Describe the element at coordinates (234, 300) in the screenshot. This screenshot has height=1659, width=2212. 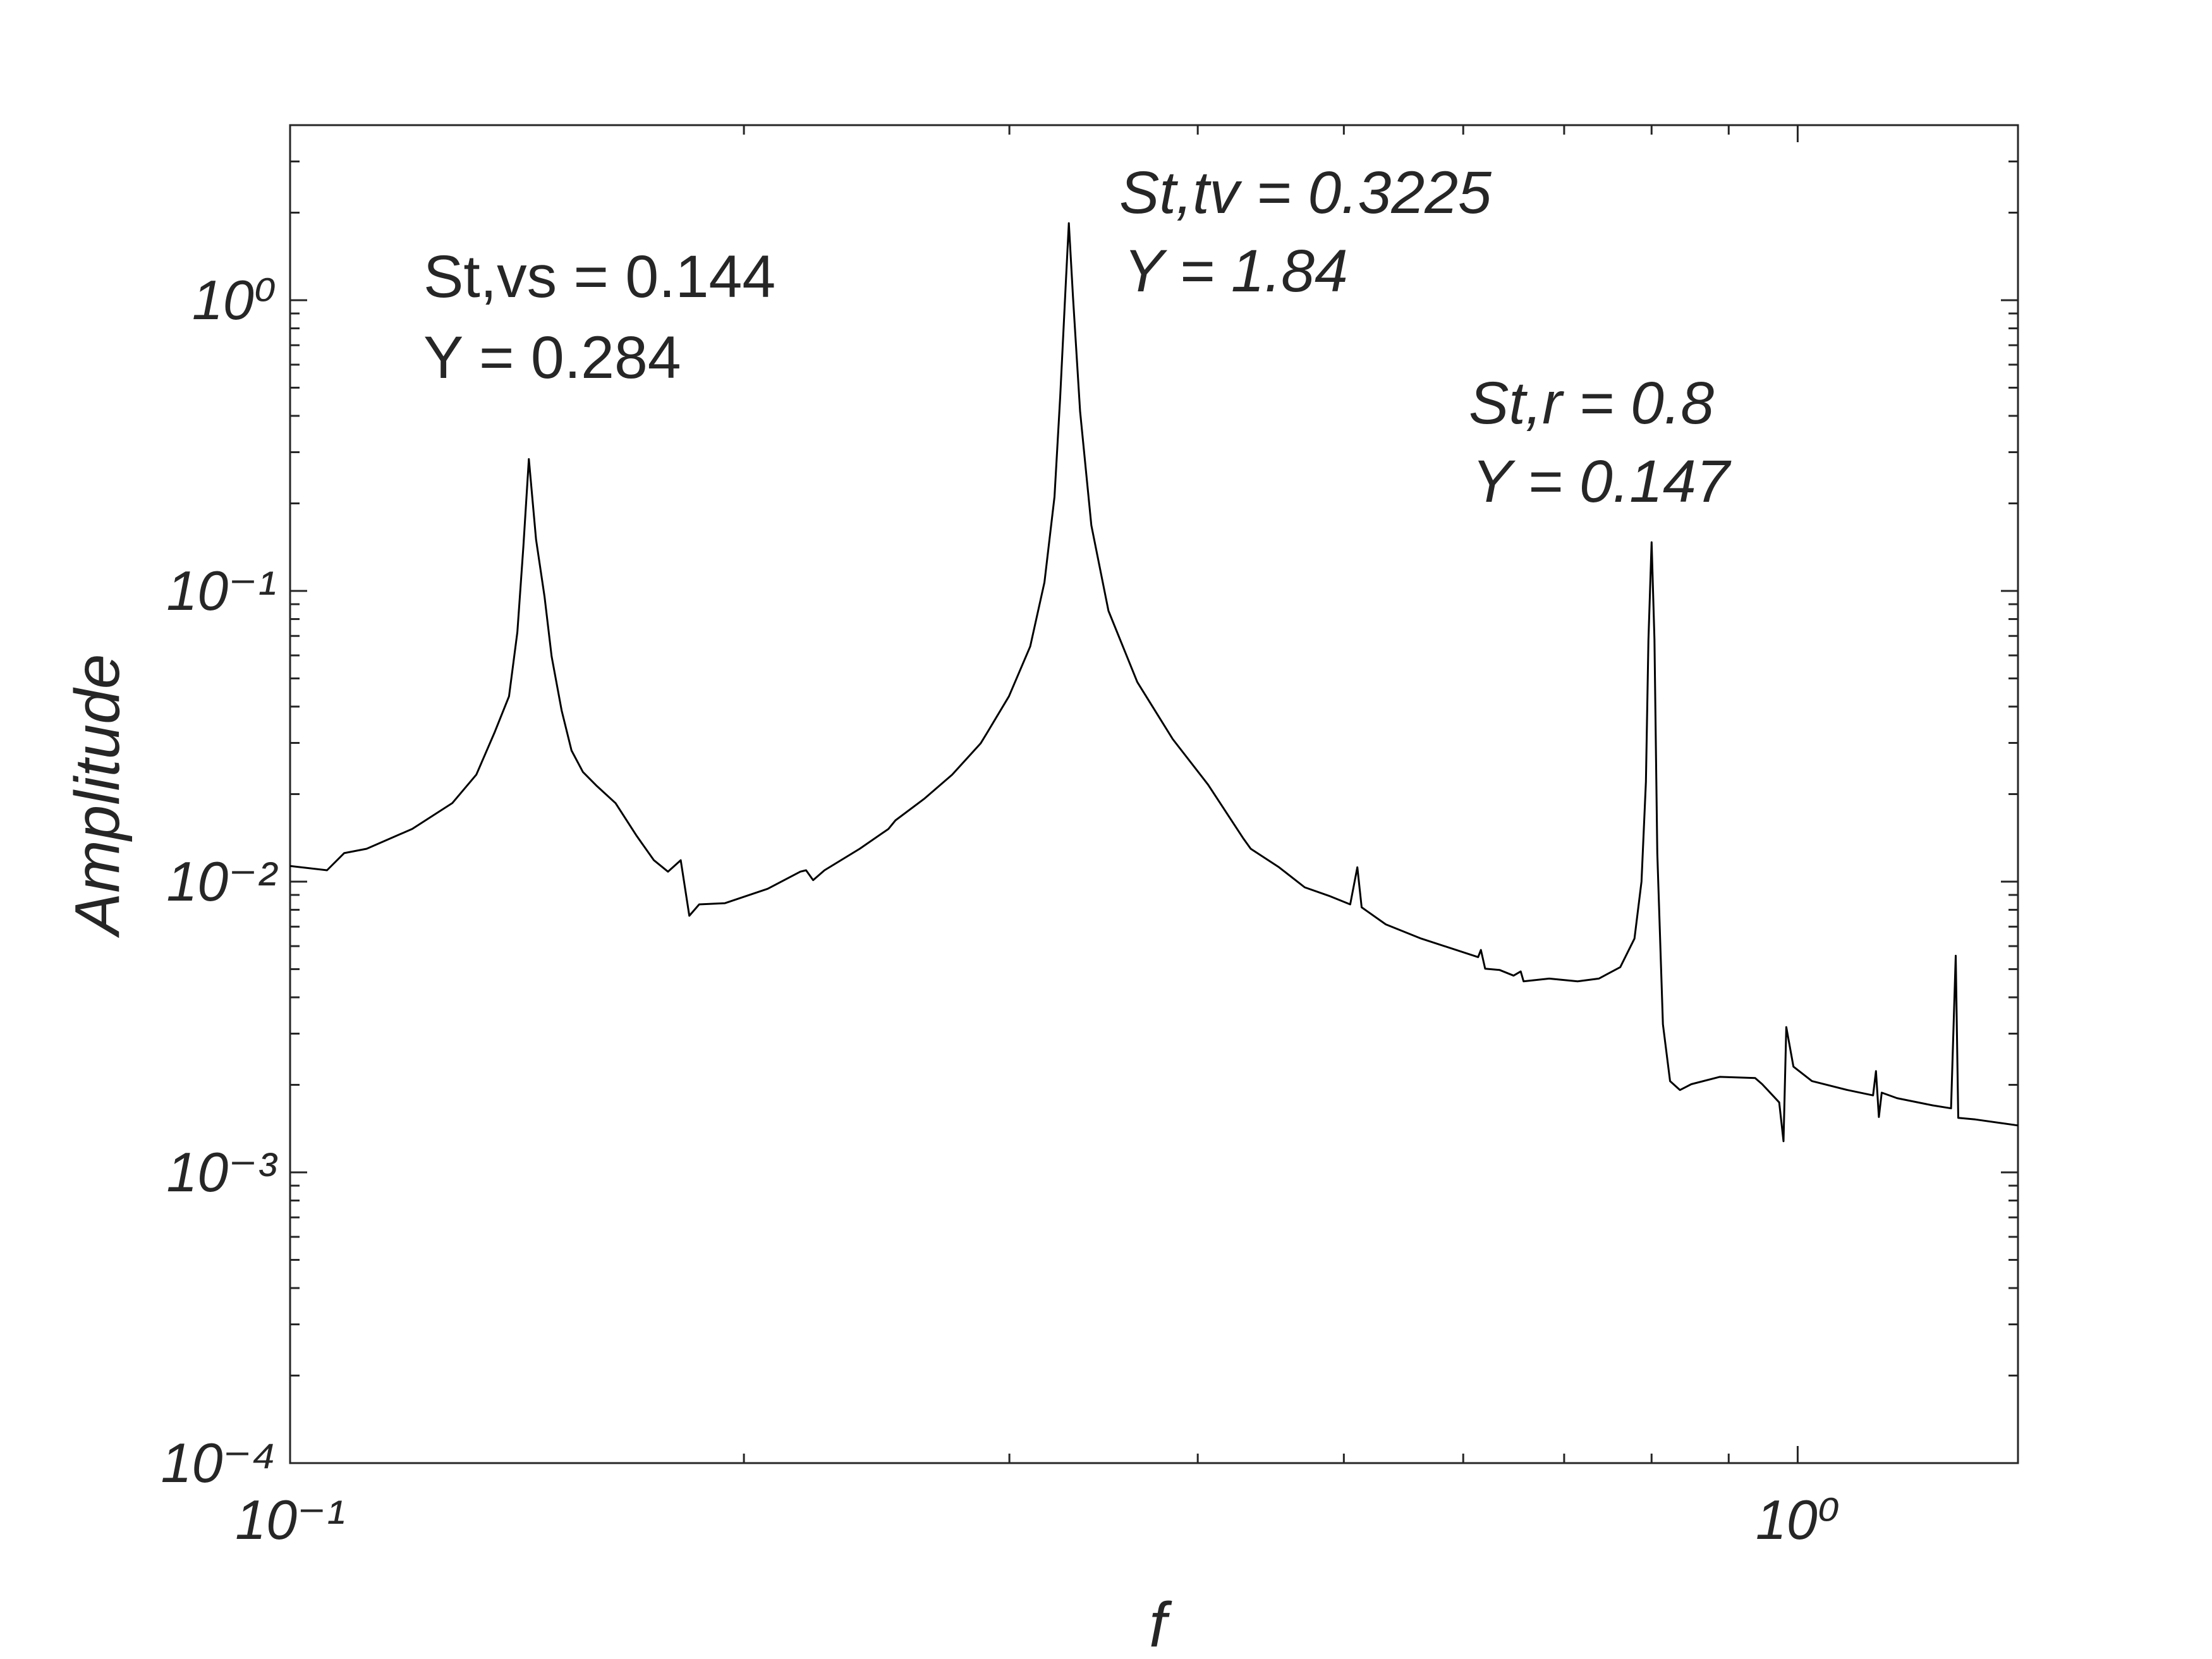
I see `y-tick-label: 10⁰` at that location.